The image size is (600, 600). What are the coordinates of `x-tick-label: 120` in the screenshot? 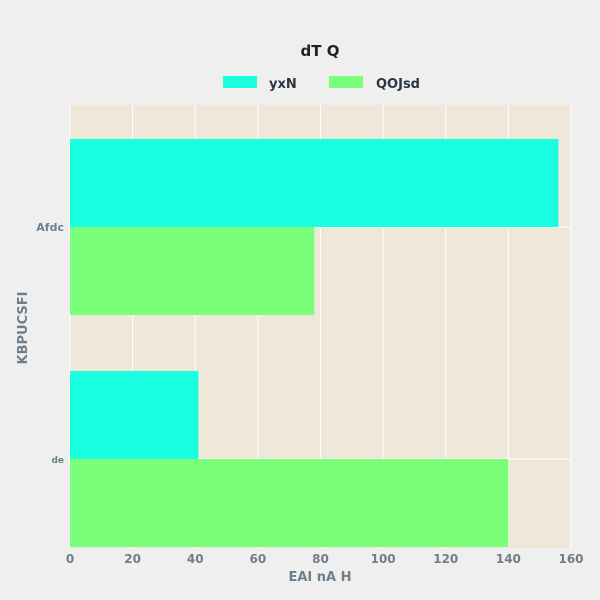 It's located at (445, 559).